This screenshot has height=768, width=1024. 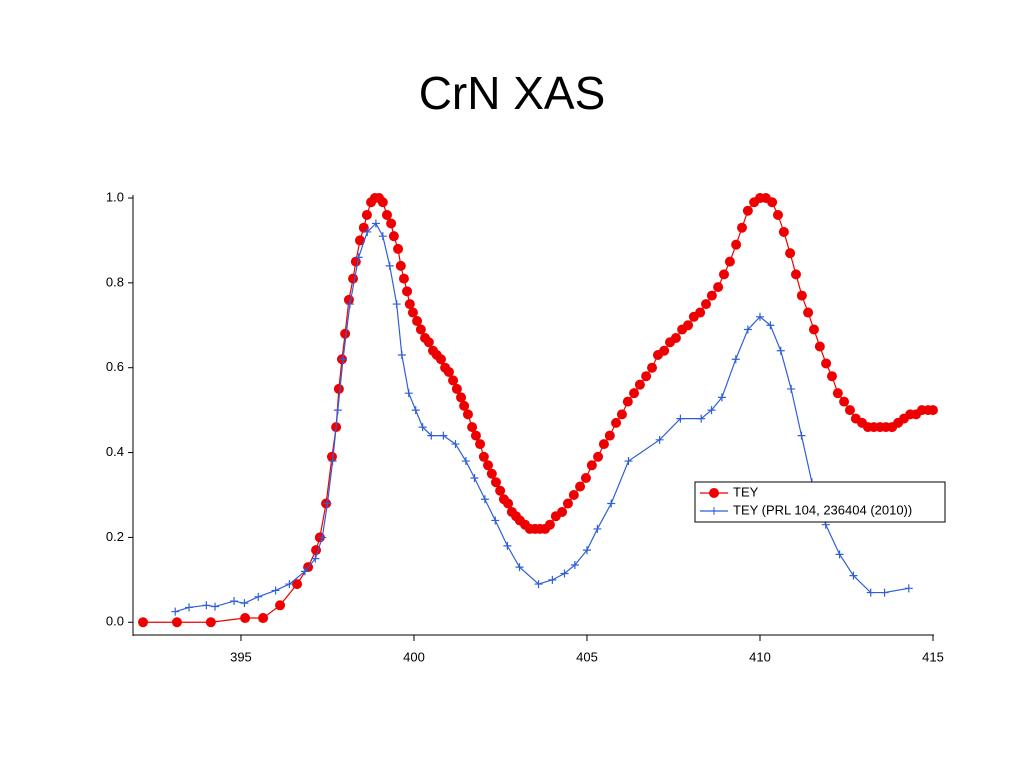 What do you see at coordinates (115, 281) in the screenshot?
I see `y-tick-label: 0.8` at bounding box center [115, 281].